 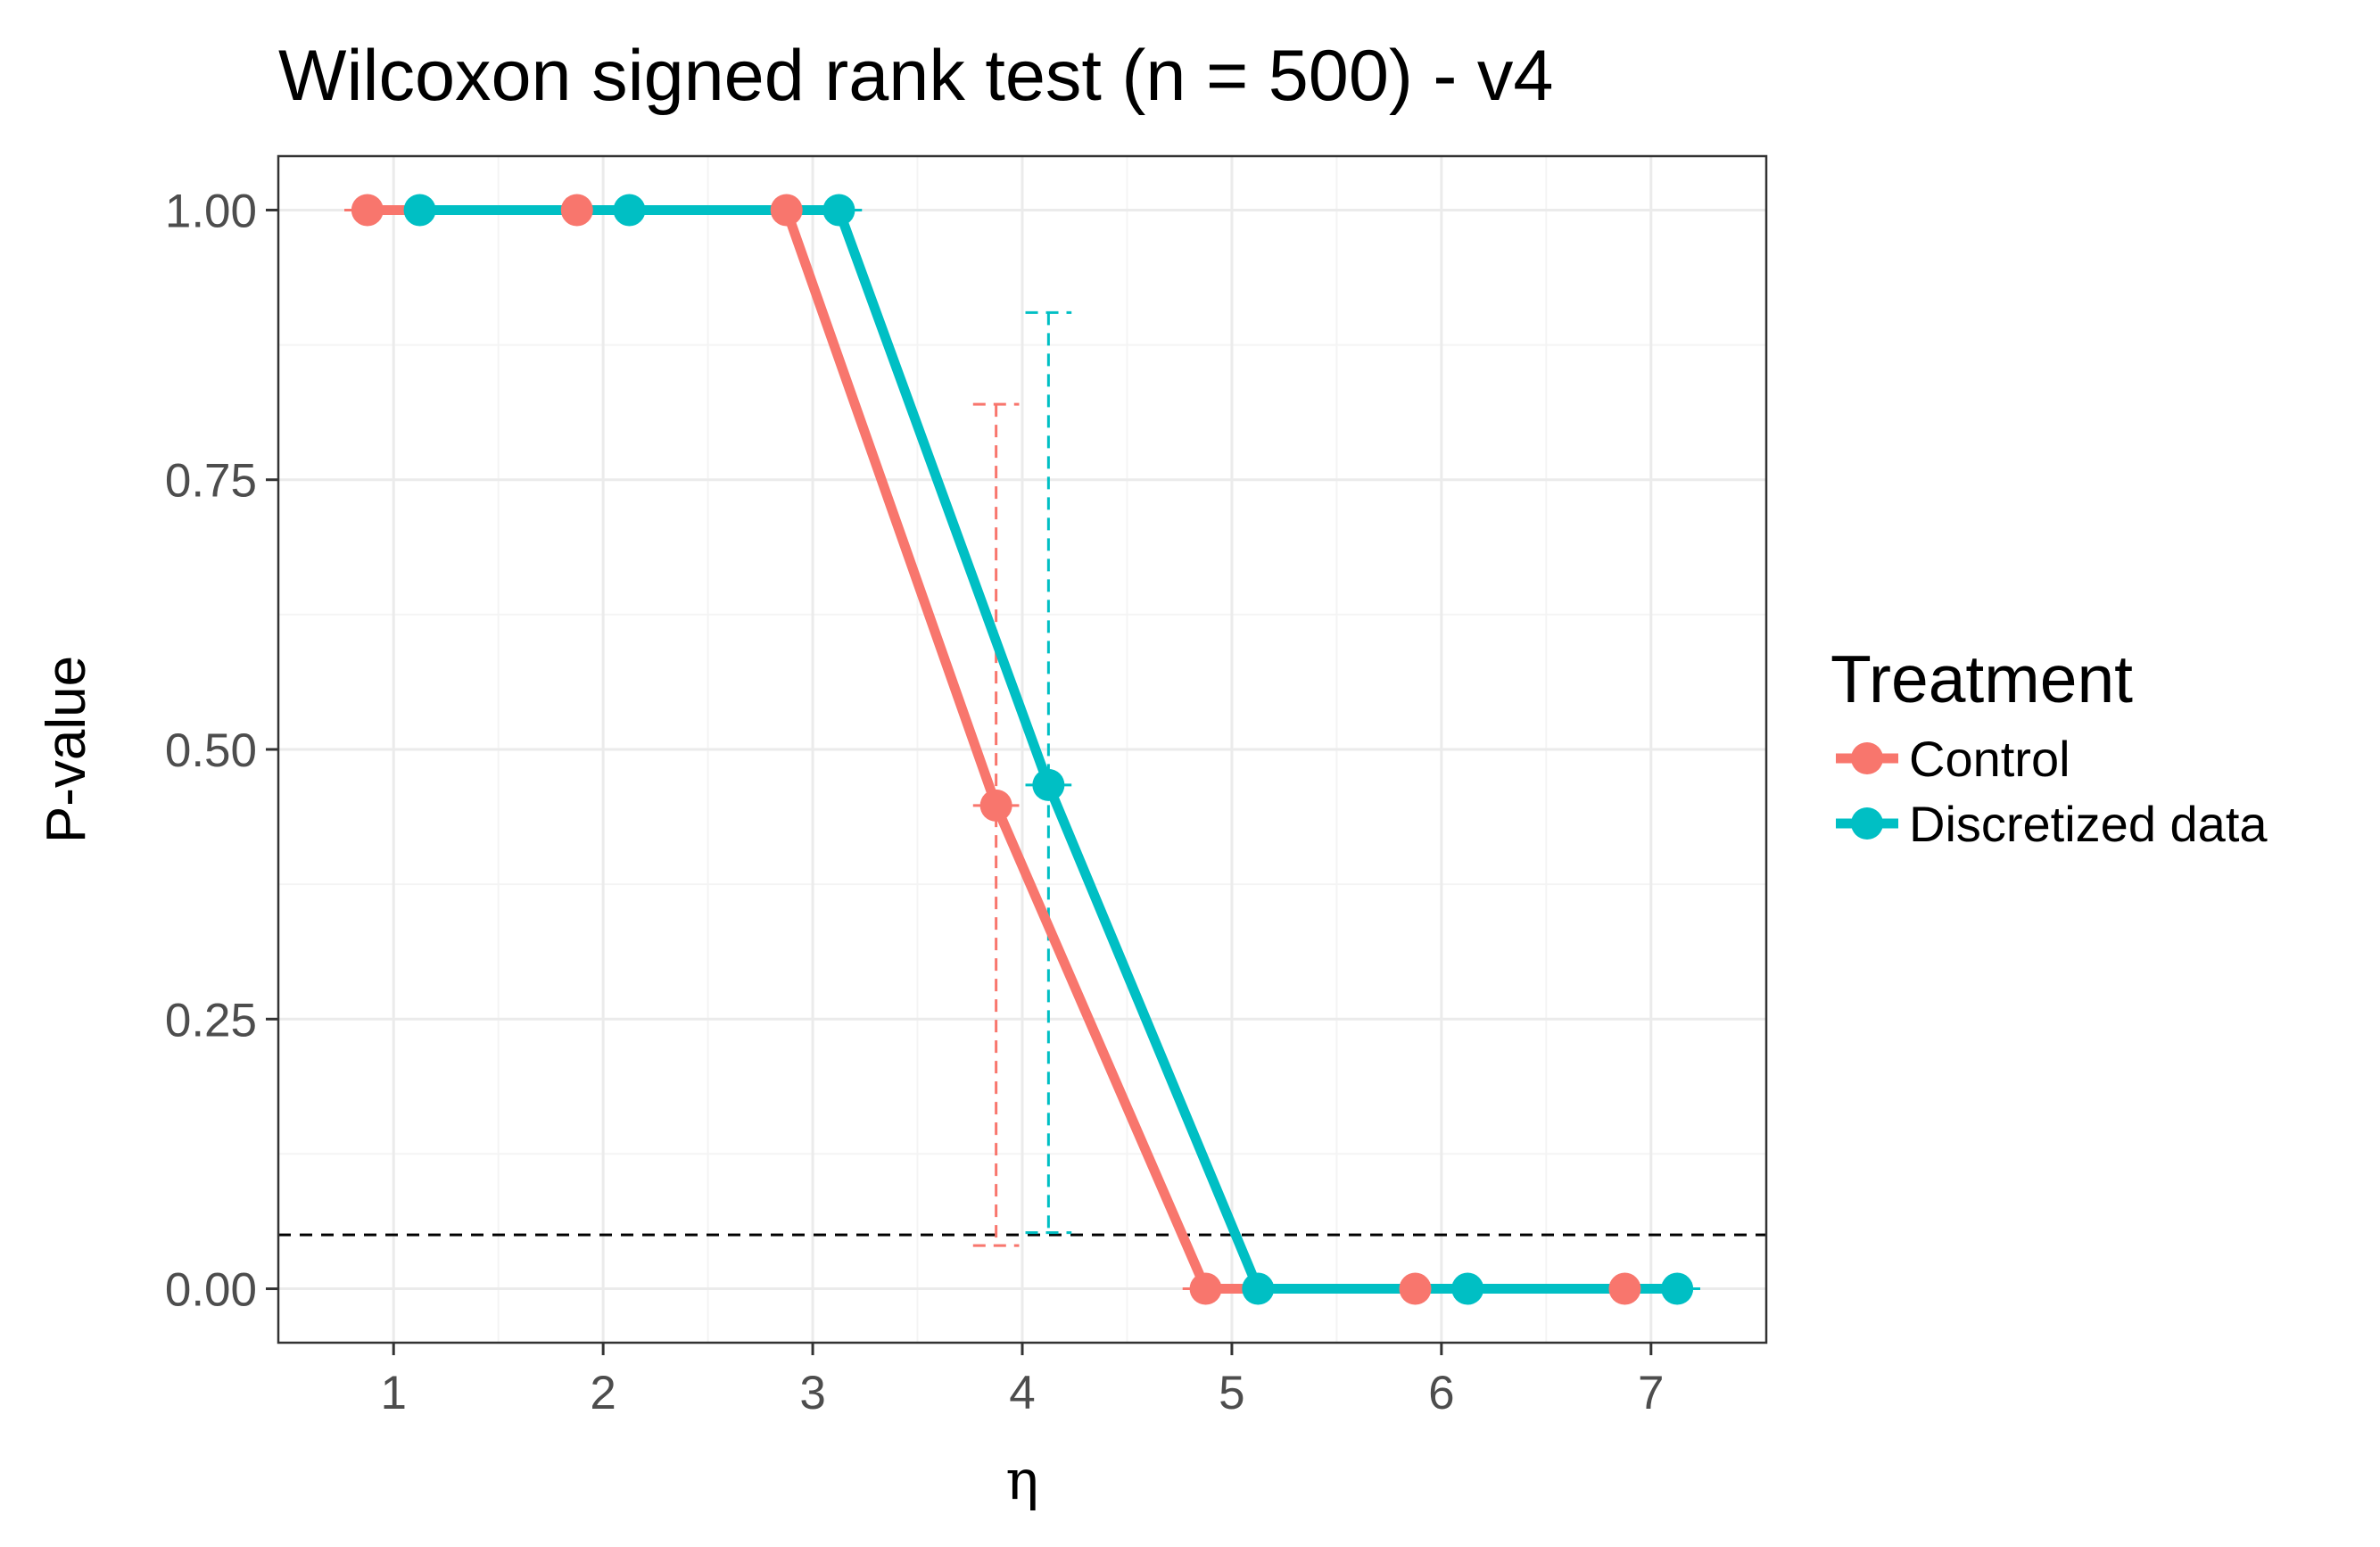 What do you see at coordinates (211, 1020) in the screenshot?
I see `y-tick-label: 0.25` at bounding box center [211, 1020].